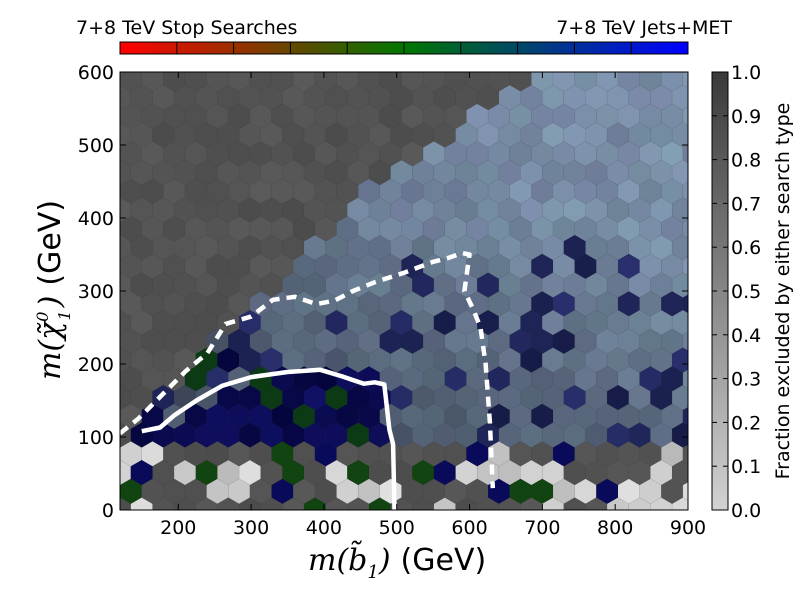  I want to click on y-tick-label: 300, so click(96, 292).